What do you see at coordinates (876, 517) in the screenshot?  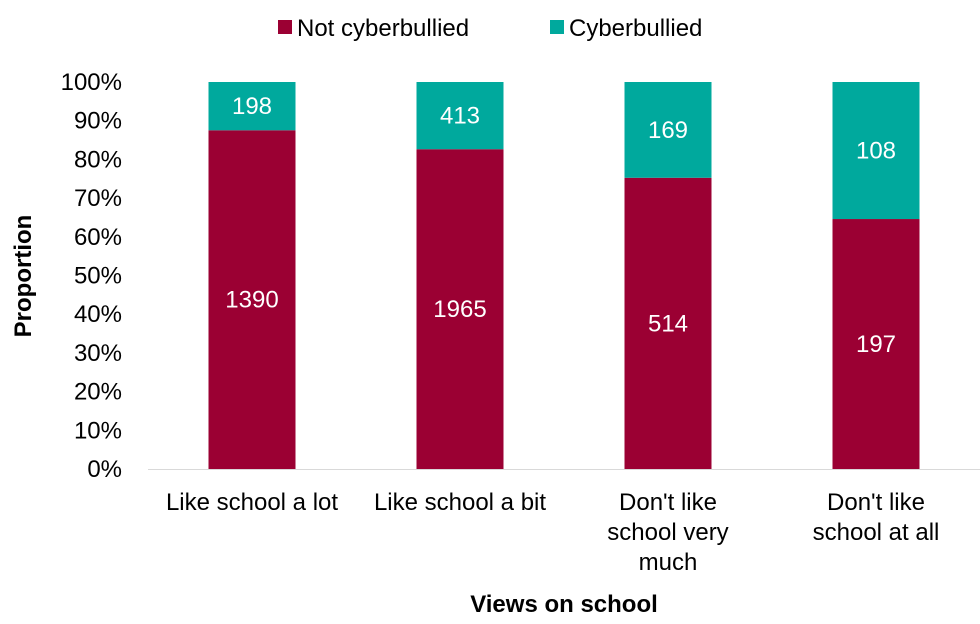 I see `x-tick-label: Don't like school at all` at bounding box center [876, 517].